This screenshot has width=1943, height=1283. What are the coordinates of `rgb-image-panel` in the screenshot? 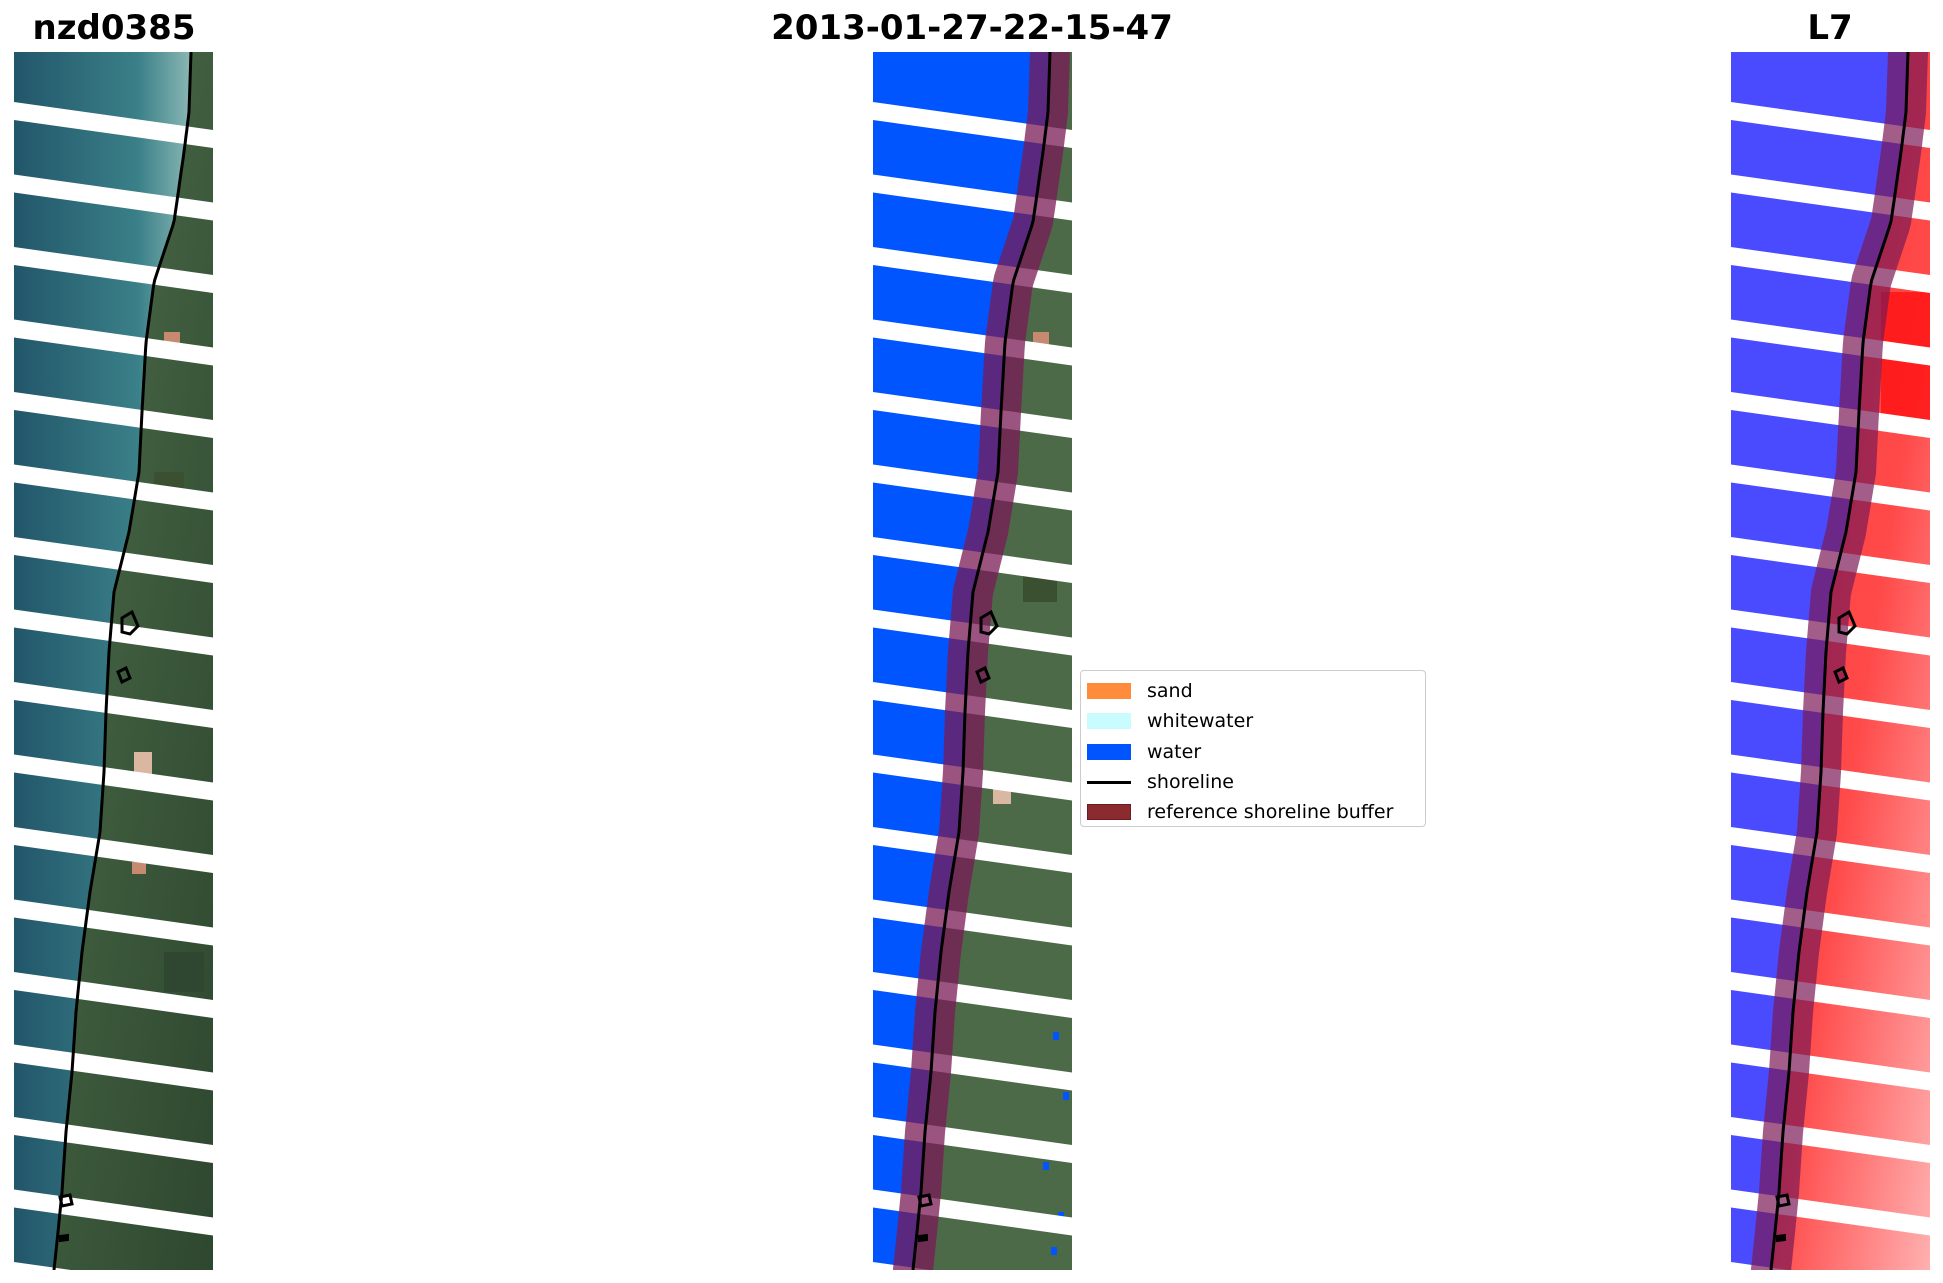 It's located at (113, 661).